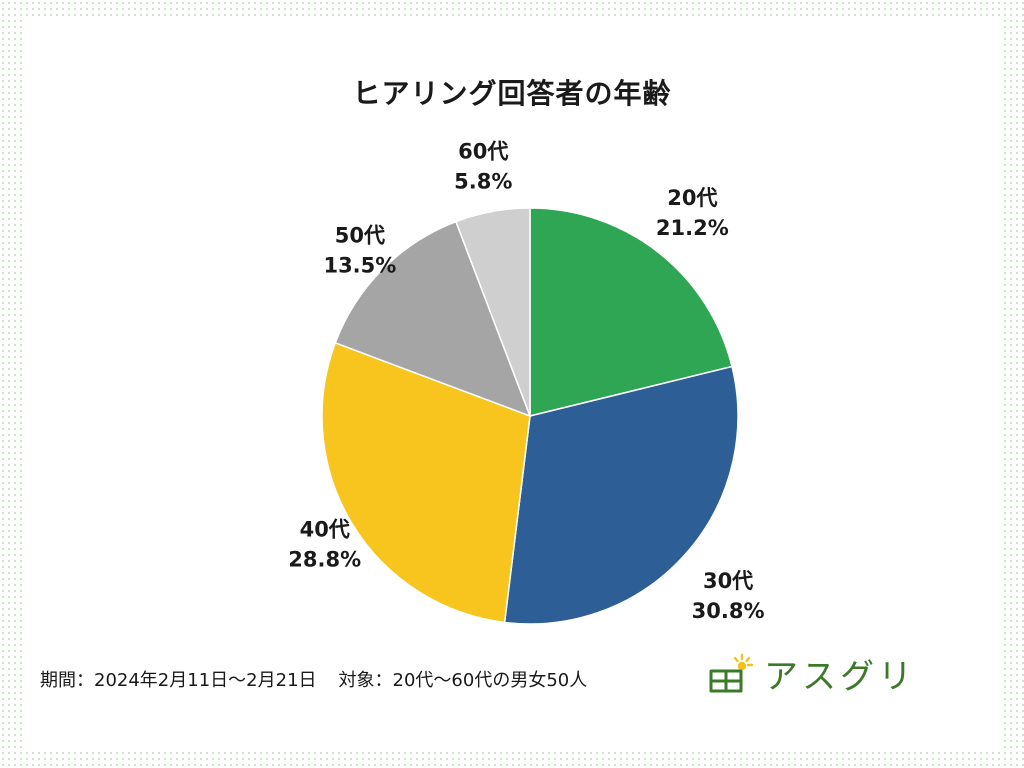  What do you see at coordinates (178, 680) in the screenshot?
I see `survey-period: 期間：2024年2月11日～2月21日` at bounding box center [178, 680].